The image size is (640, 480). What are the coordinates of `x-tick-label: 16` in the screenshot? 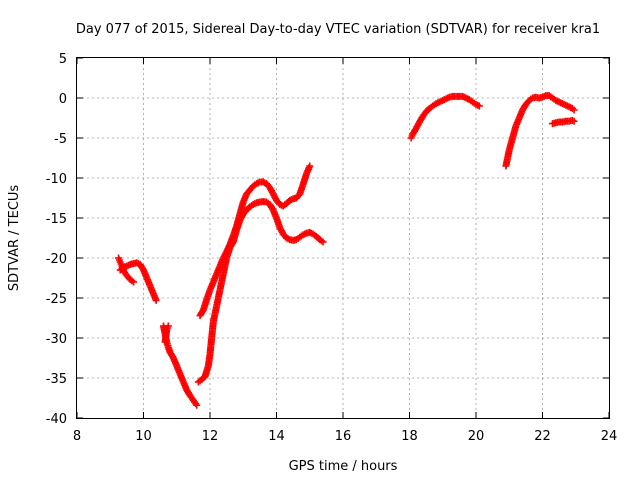 It's located at (343, 436).